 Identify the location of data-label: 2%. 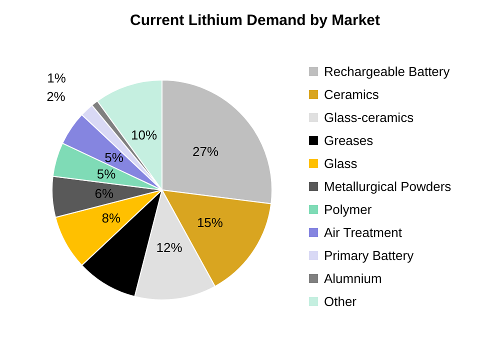
(56, 96).